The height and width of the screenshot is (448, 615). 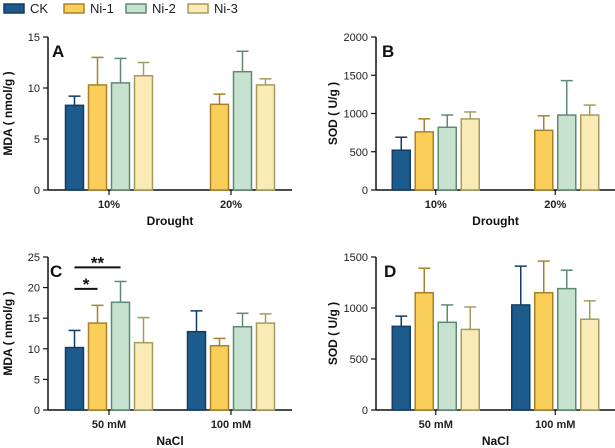 What do you see at coordinates (8, 113) in the screenshot?
I see `y-axis-label: MDA ( nmol/g )` at bounding box center [8, 113].